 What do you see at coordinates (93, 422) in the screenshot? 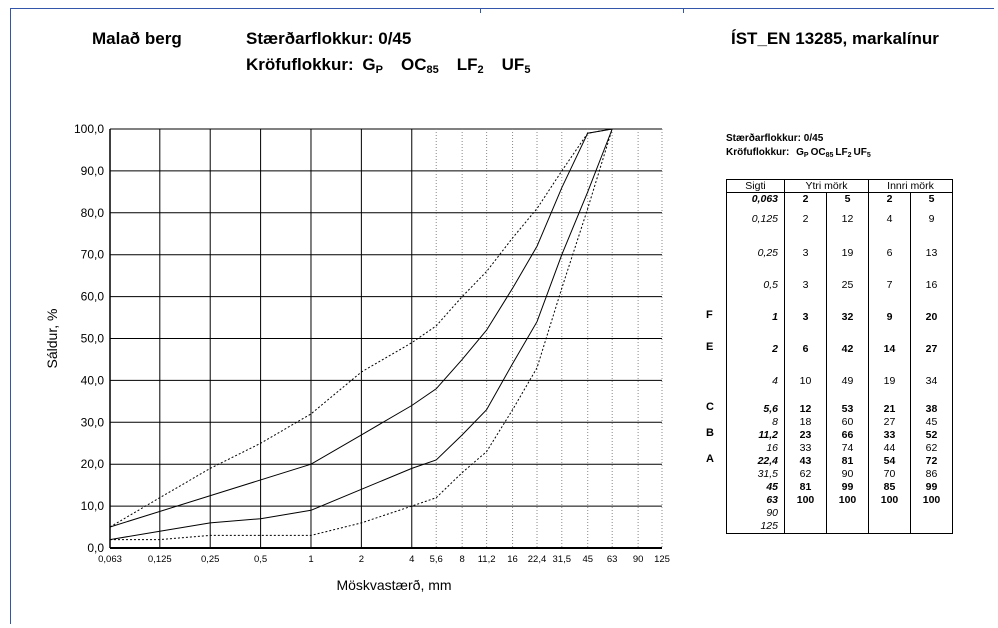
I see `y-tick-label: 30,0` at bounding box center [93, 422].